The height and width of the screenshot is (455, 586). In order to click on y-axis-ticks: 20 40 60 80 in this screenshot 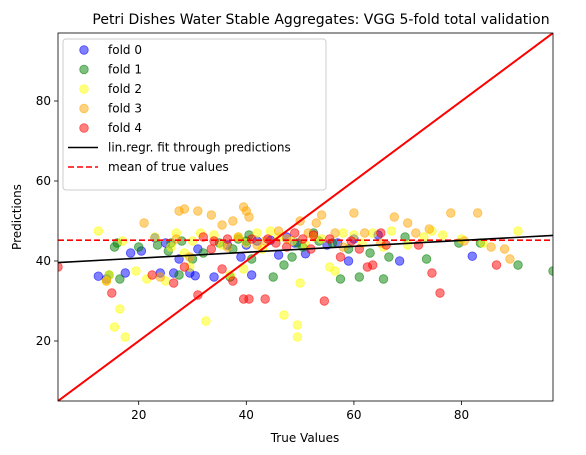, I will do `click(47, 221)`.